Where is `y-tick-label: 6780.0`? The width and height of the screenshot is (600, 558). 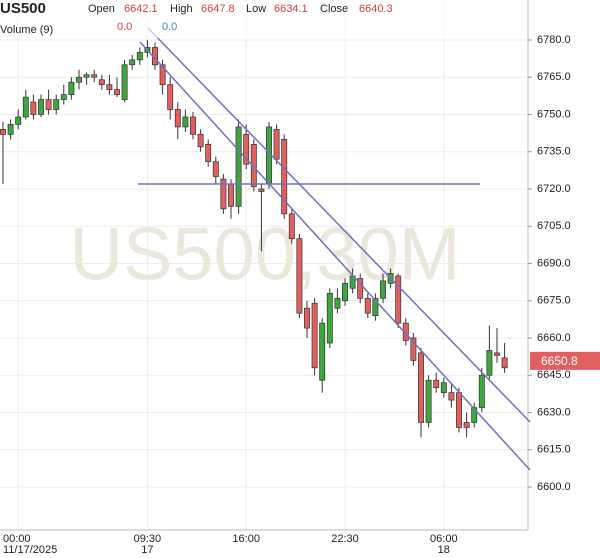
y-tick-label: 6780.0 is located at coordinates (554, 40).